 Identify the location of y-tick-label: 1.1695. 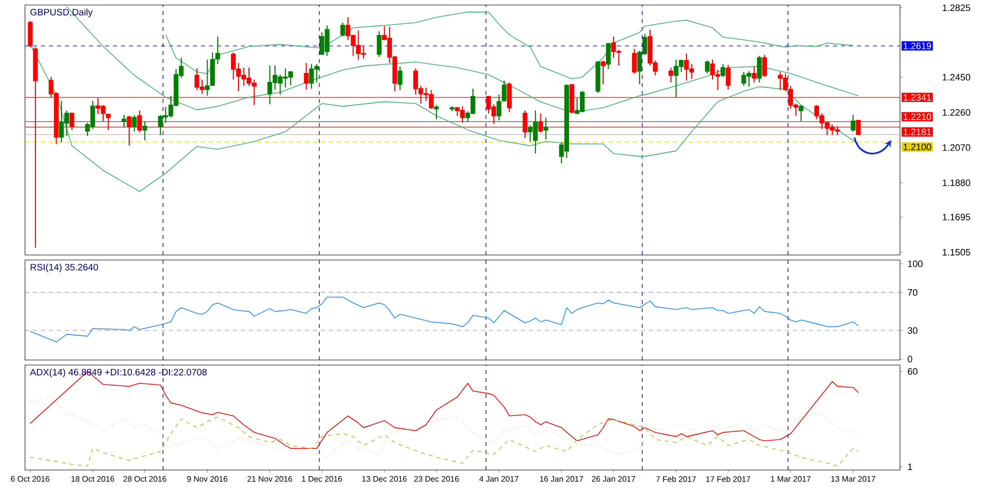
(956, 217).